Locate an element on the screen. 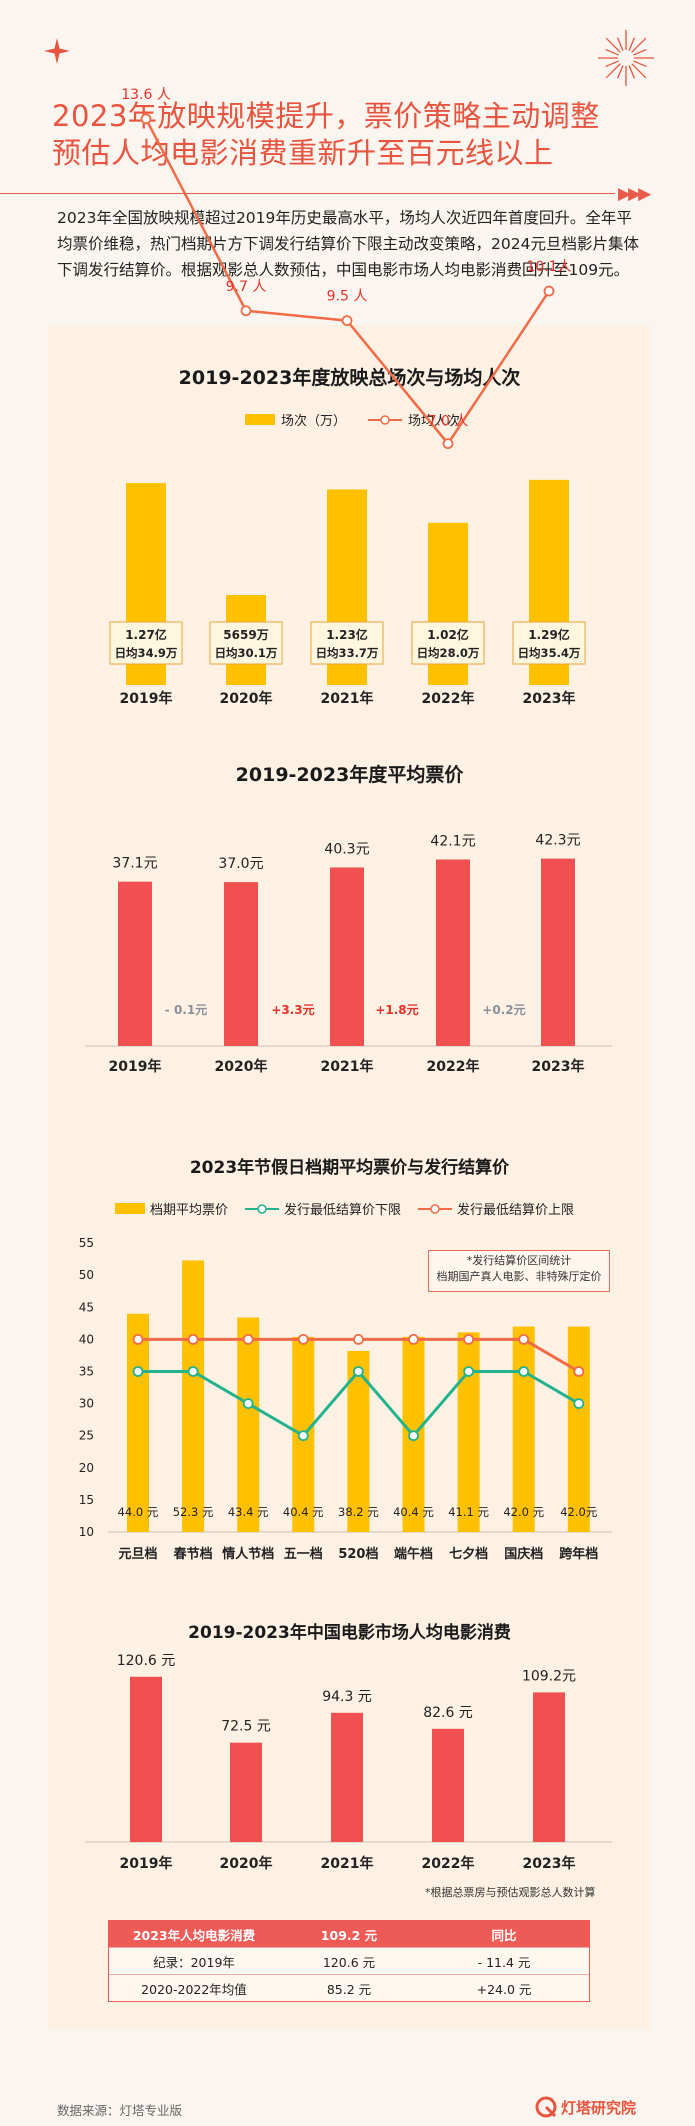 The image size is (695, 2126). attendance-label: 9.5 人 is located at coordinates (347, 297).